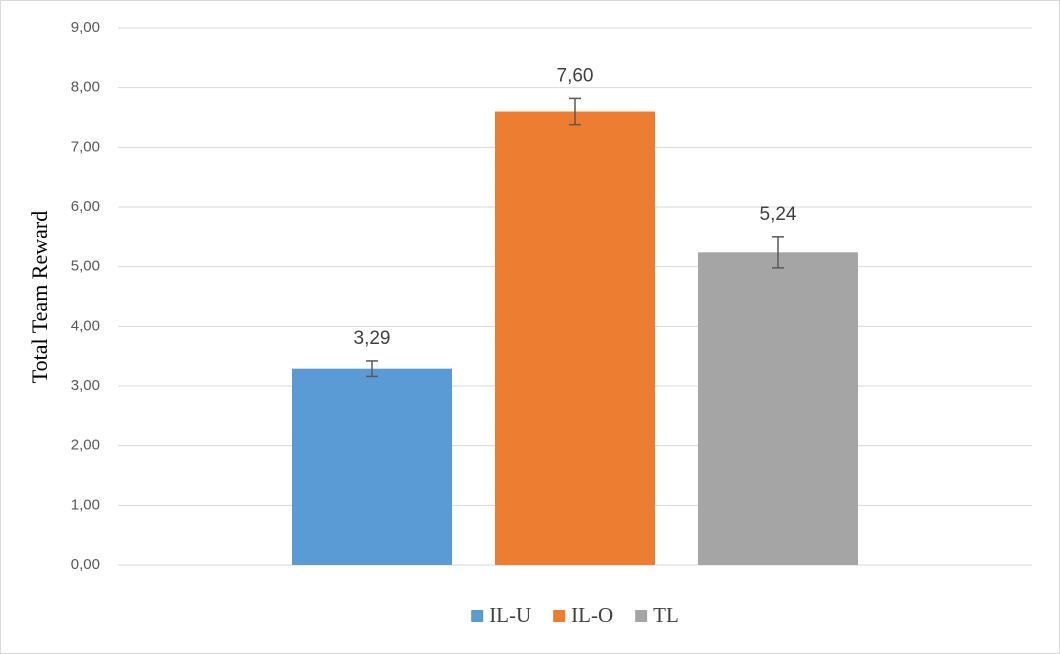 This screenshot has height=654, width=1060. What do you see at coordinates (85, 504) in the screenshot?
I see `y-tick-label: 1,00` at bounding box center [85, 504].